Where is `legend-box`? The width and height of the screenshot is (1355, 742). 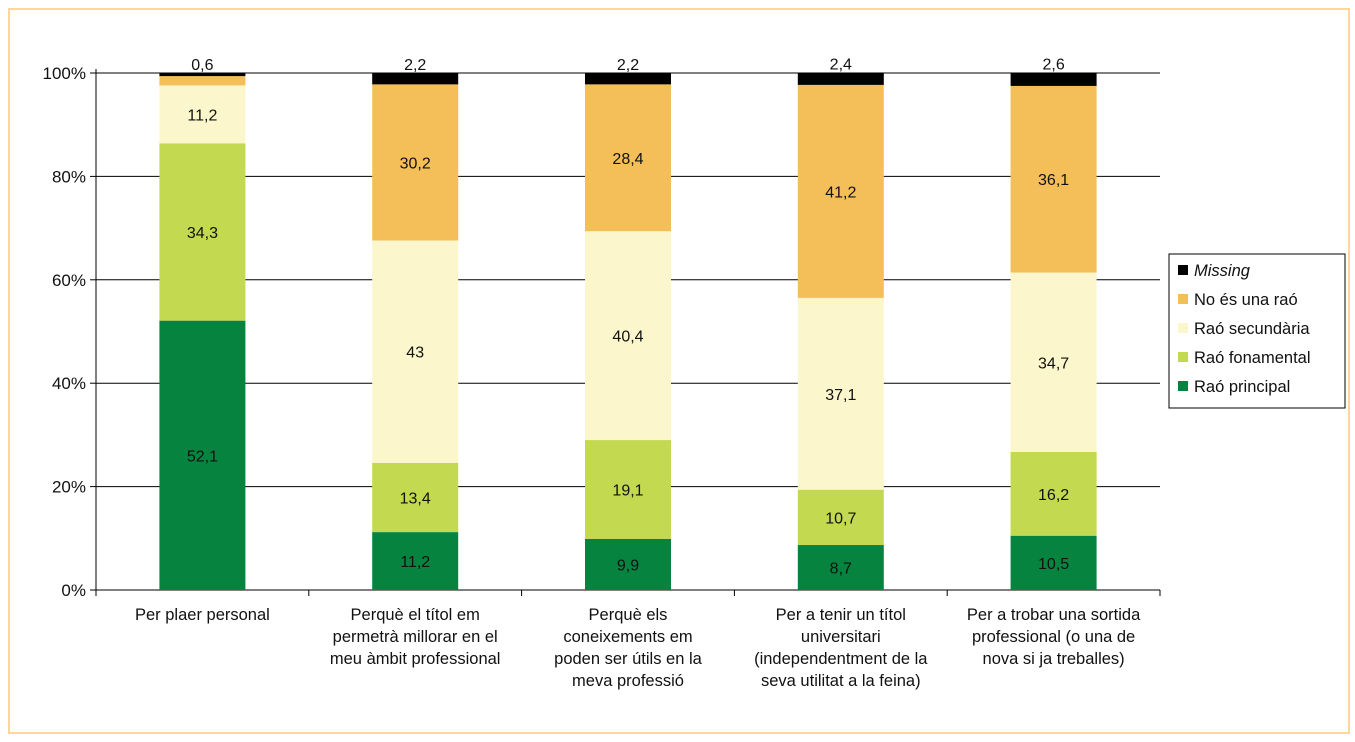
legend-box is located at coordinates (1257, 331).